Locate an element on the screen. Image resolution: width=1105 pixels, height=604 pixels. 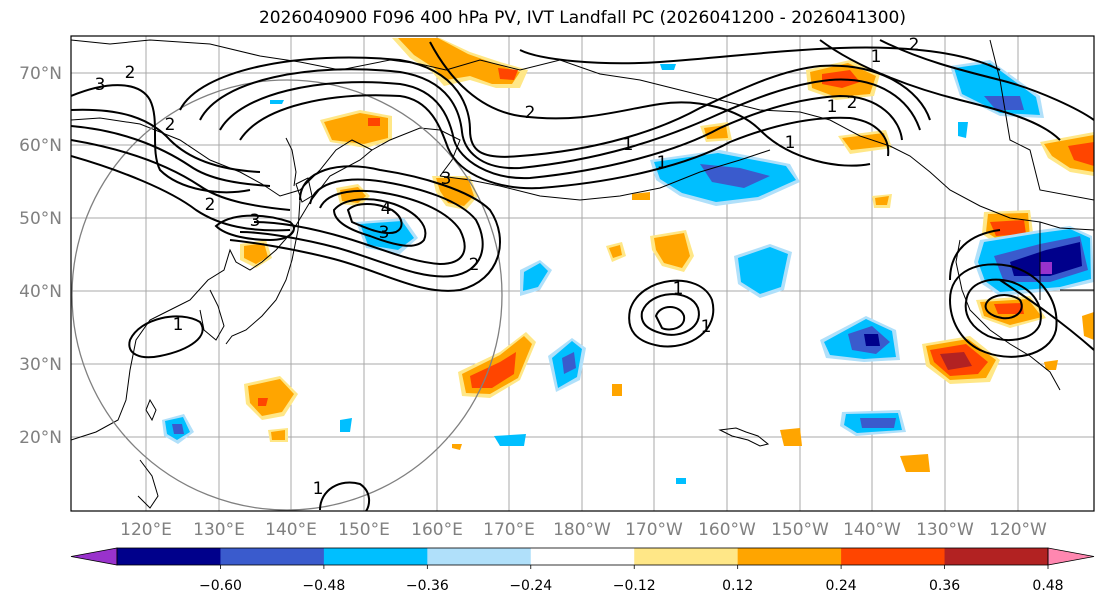
longitude-label: 160°W is located at coordinates (727, 530).